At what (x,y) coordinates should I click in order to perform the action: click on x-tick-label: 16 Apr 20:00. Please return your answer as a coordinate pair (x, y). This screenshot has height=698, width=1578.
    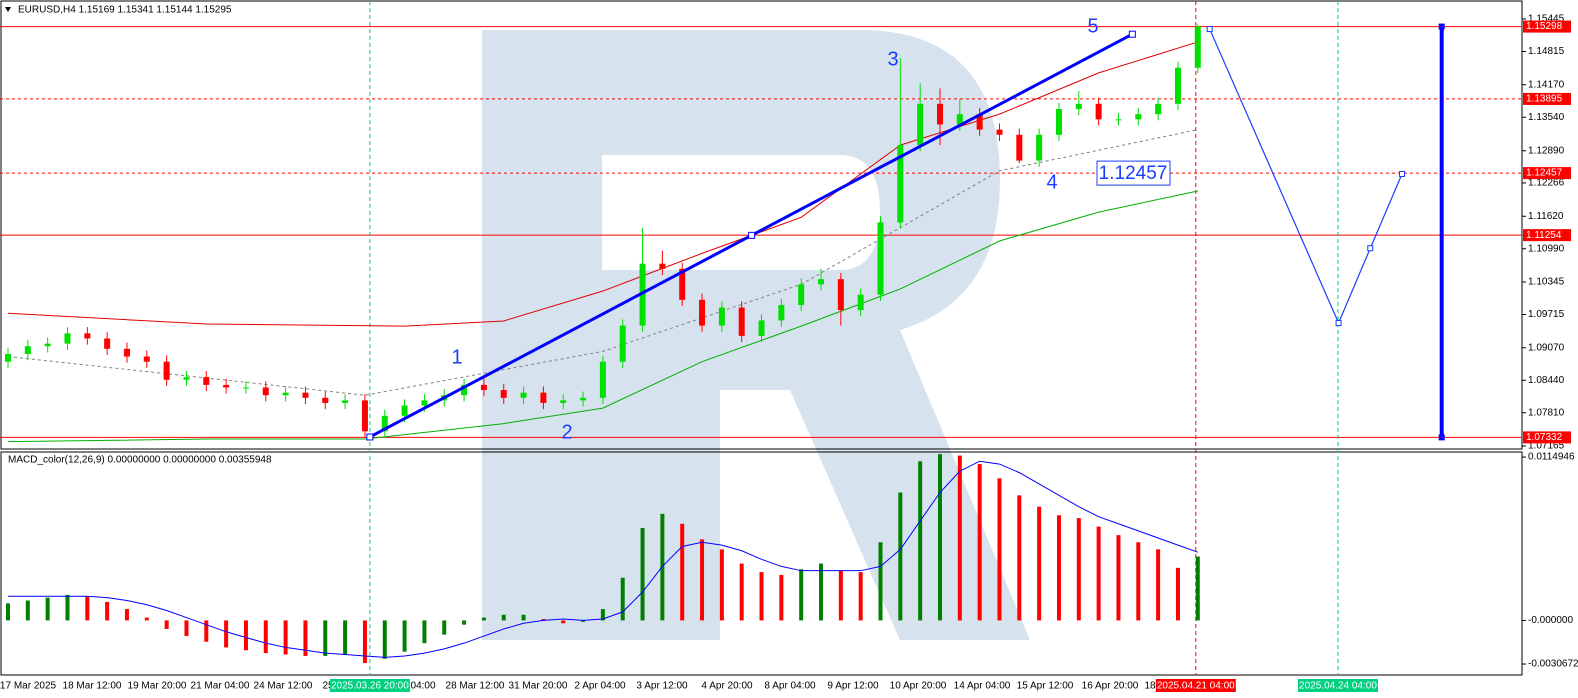
    Looking at the image, I should click on (1110, 686).